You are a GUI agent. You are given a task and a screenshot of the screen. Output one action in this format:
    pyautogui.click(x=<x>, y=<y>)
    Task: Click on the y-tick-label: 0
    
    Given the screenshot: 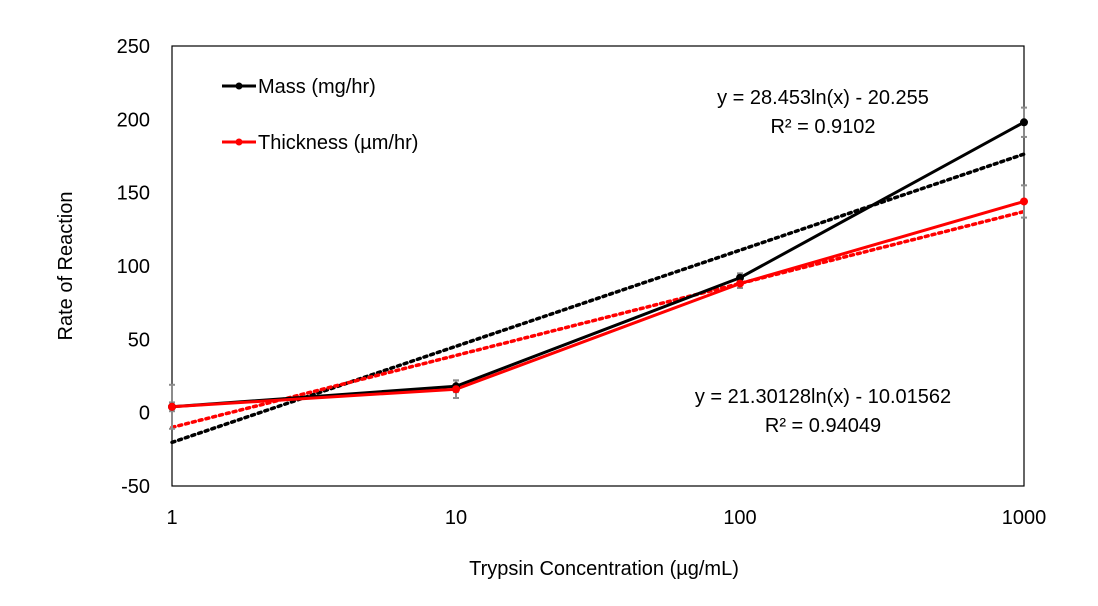 What is the action you would take?
    pyautogui.click(x=144, y=414)
    